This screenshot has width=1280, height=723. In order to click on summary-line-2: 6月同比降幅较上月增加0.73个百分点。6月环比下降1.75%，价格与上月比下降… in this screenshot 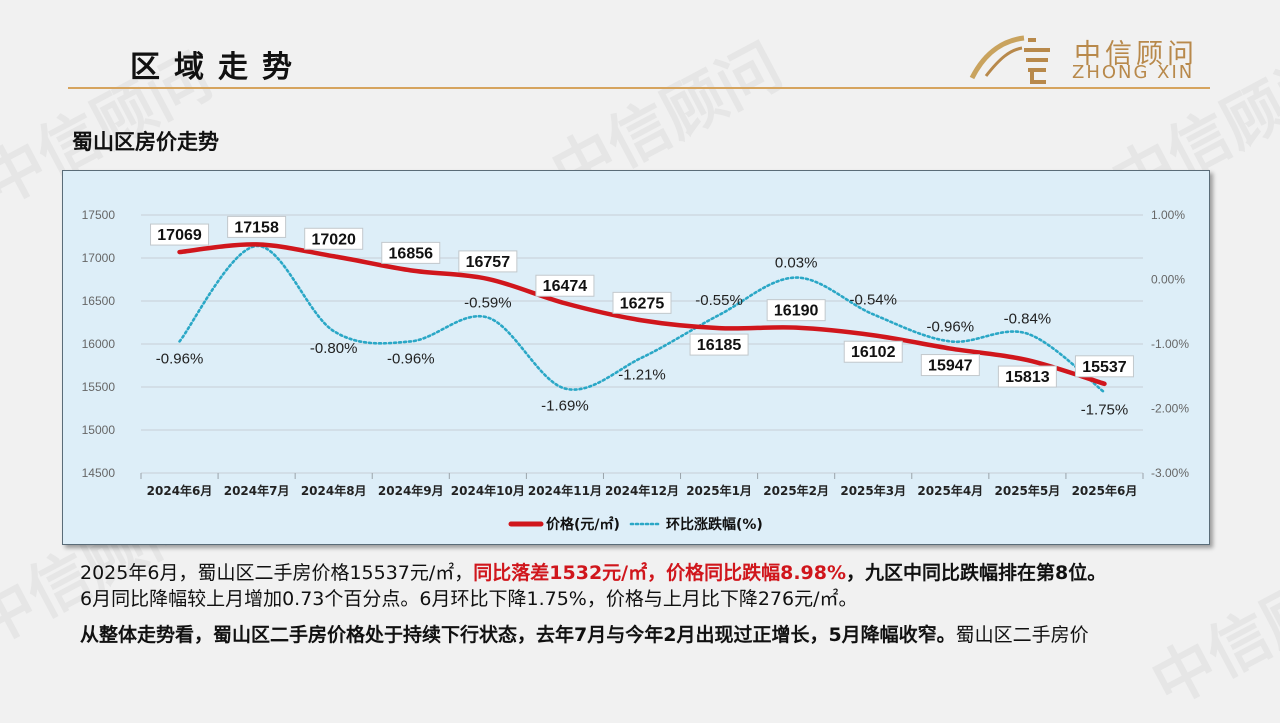, I will do `click(469, 599)`.